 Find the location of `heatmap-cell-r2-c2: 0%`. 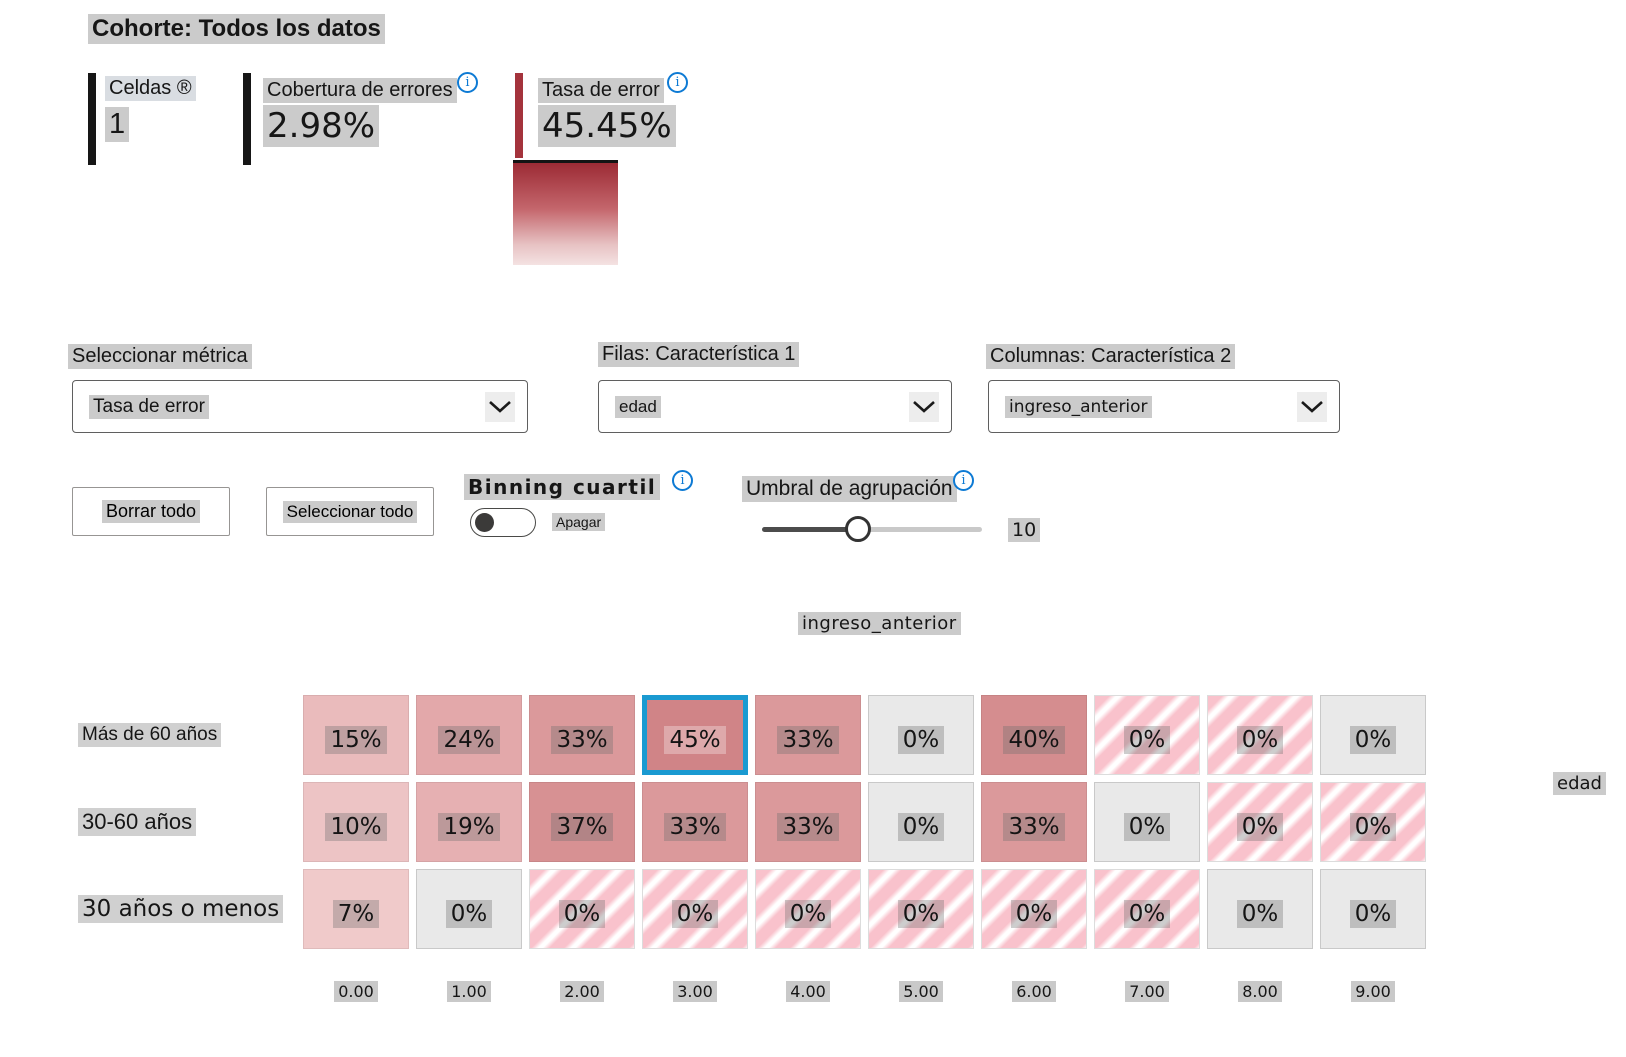

heatmap-cell-r2-c2: 0% is located at coordinates (582, 909).